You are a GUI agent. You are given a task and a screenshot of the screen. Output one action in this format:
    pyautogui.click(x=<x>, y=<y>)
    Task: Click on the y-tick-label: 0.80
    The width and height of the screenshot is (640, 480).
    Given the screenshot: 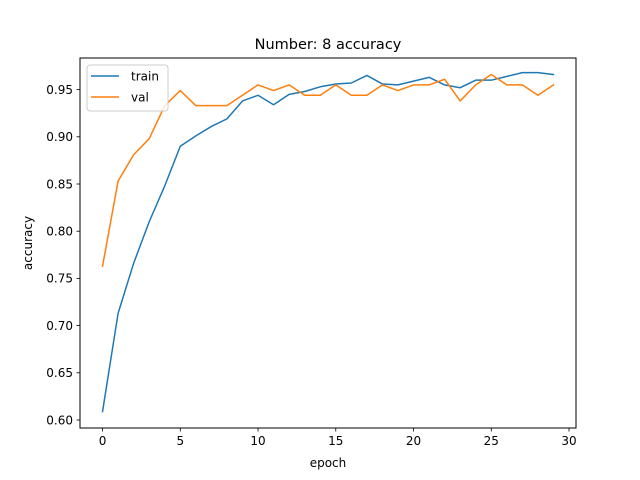 What is the action you would take?
    pyautogui.click(x=59, y=232)
    